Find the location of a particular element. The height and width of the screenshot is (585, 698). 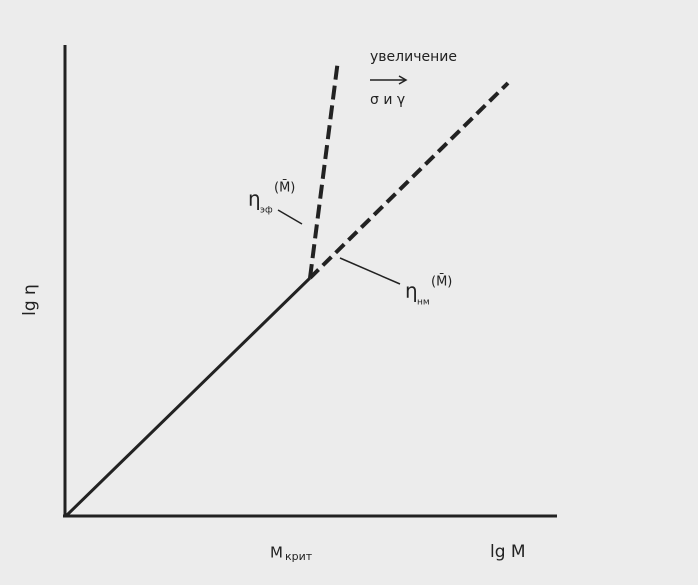

x-axis-label: lg M is located at coordinates (508, 552).